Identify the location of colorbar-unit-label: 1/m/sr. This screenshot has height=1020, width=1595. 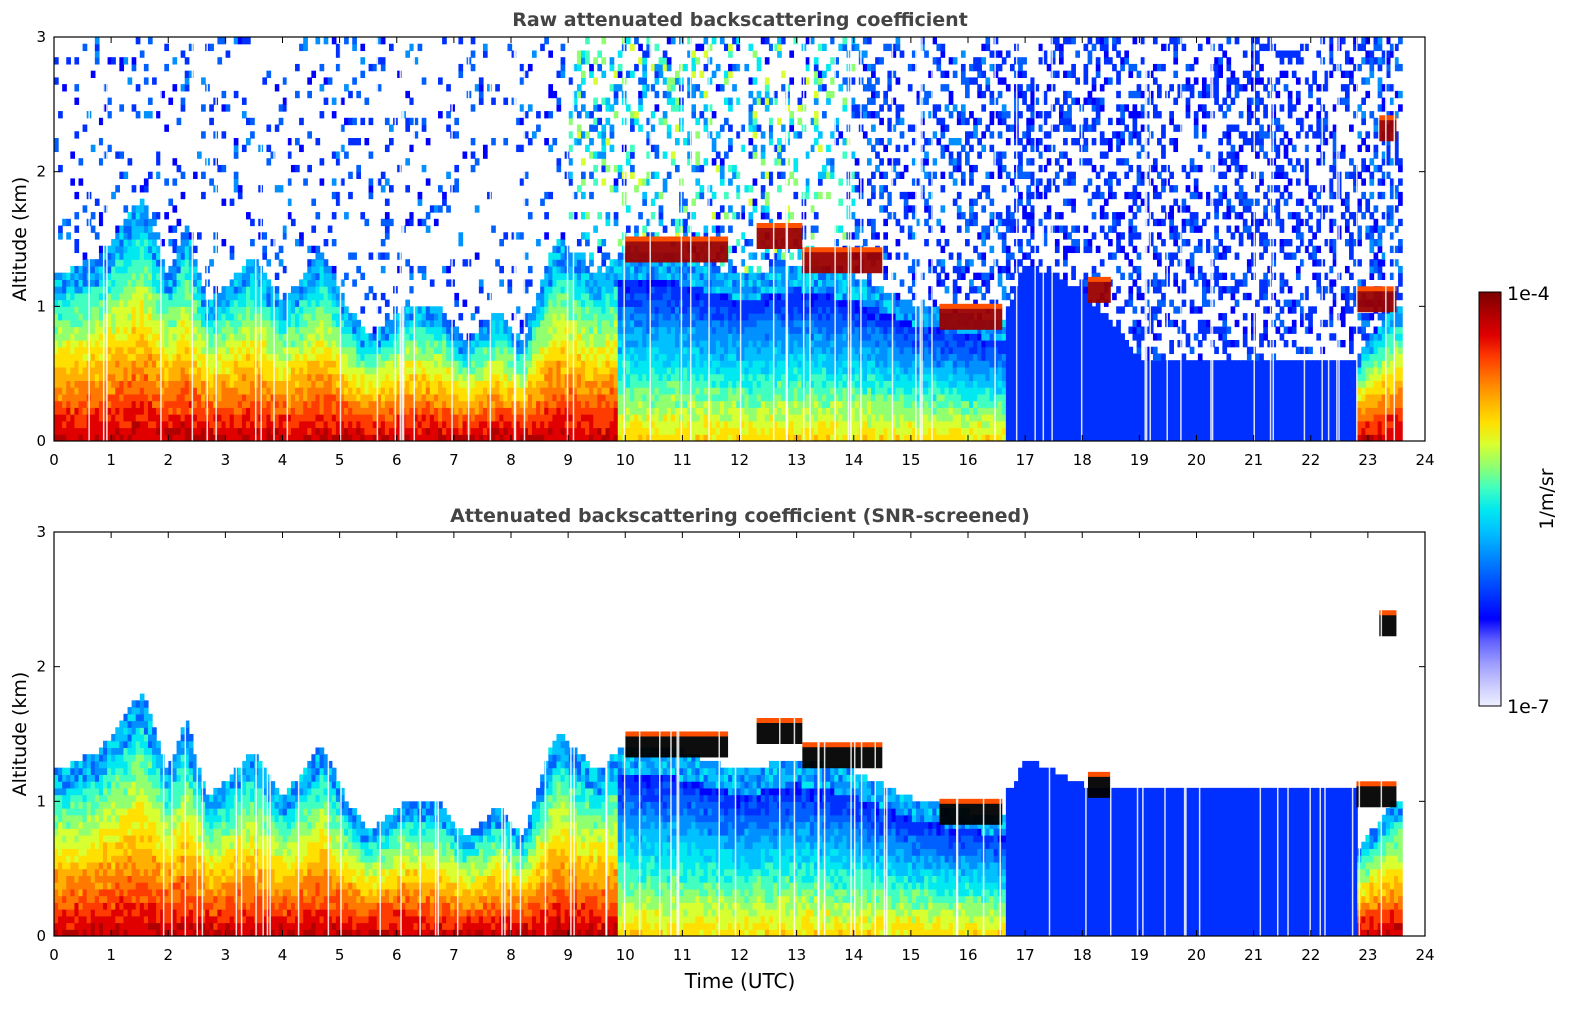
(1547, 498).